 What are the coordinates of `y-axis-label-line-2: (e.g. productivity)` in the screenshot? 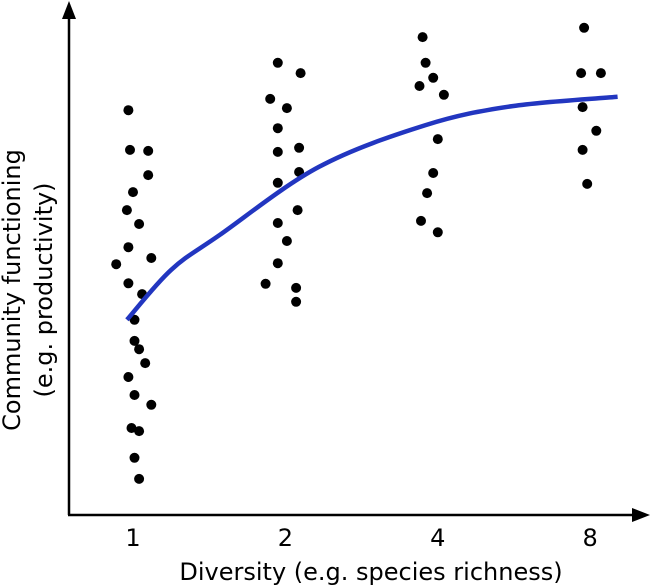 It's located at (44, 289).